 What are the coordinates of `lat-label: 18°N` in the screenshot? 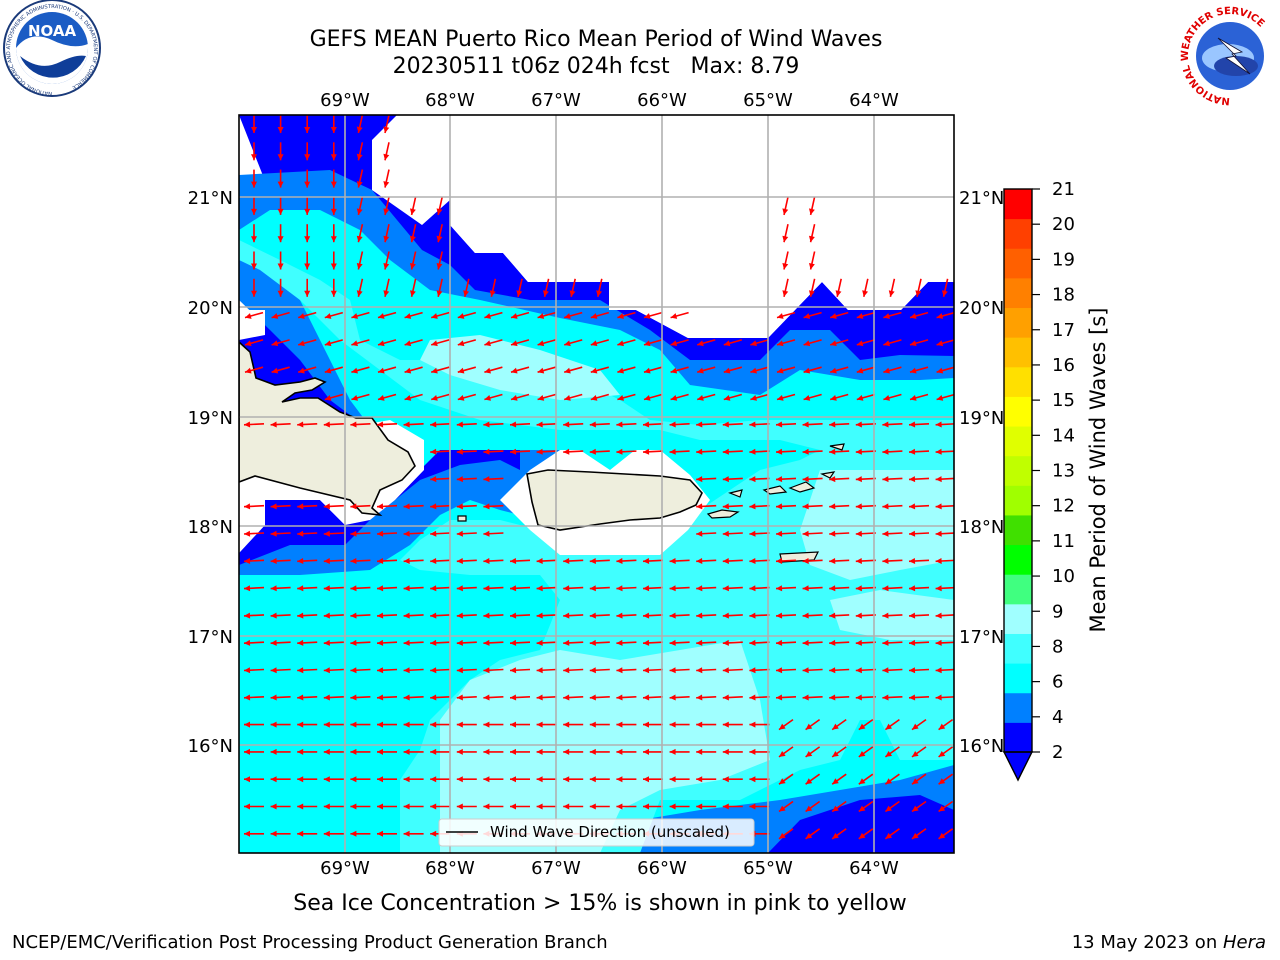 It's located at (981, 527).